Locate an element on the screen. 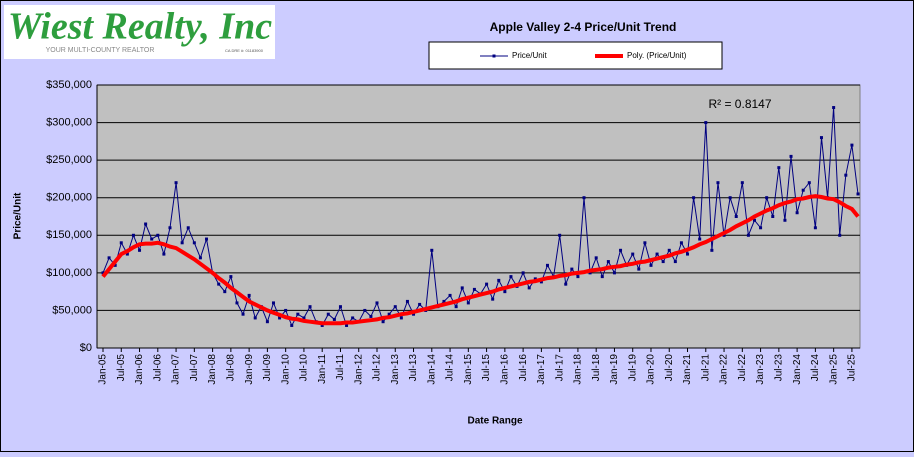 Image resolution: width=914 pixels, height=457 pixels. x-tick-label: Jul-19 is located at coordinates (632, 368).